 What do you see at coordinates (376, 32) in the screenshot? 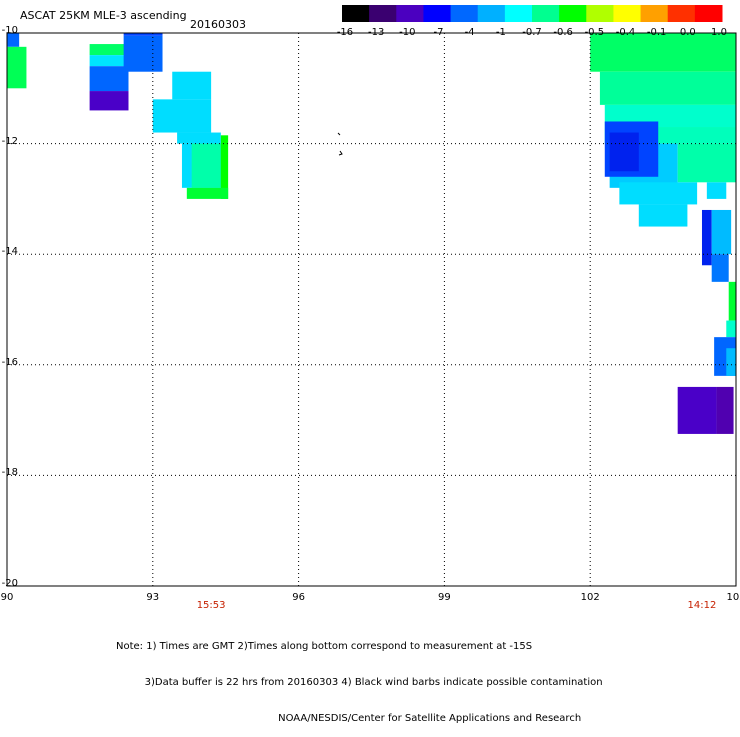
I see `colorbar-label: -13` at bounding box center [376, 32].